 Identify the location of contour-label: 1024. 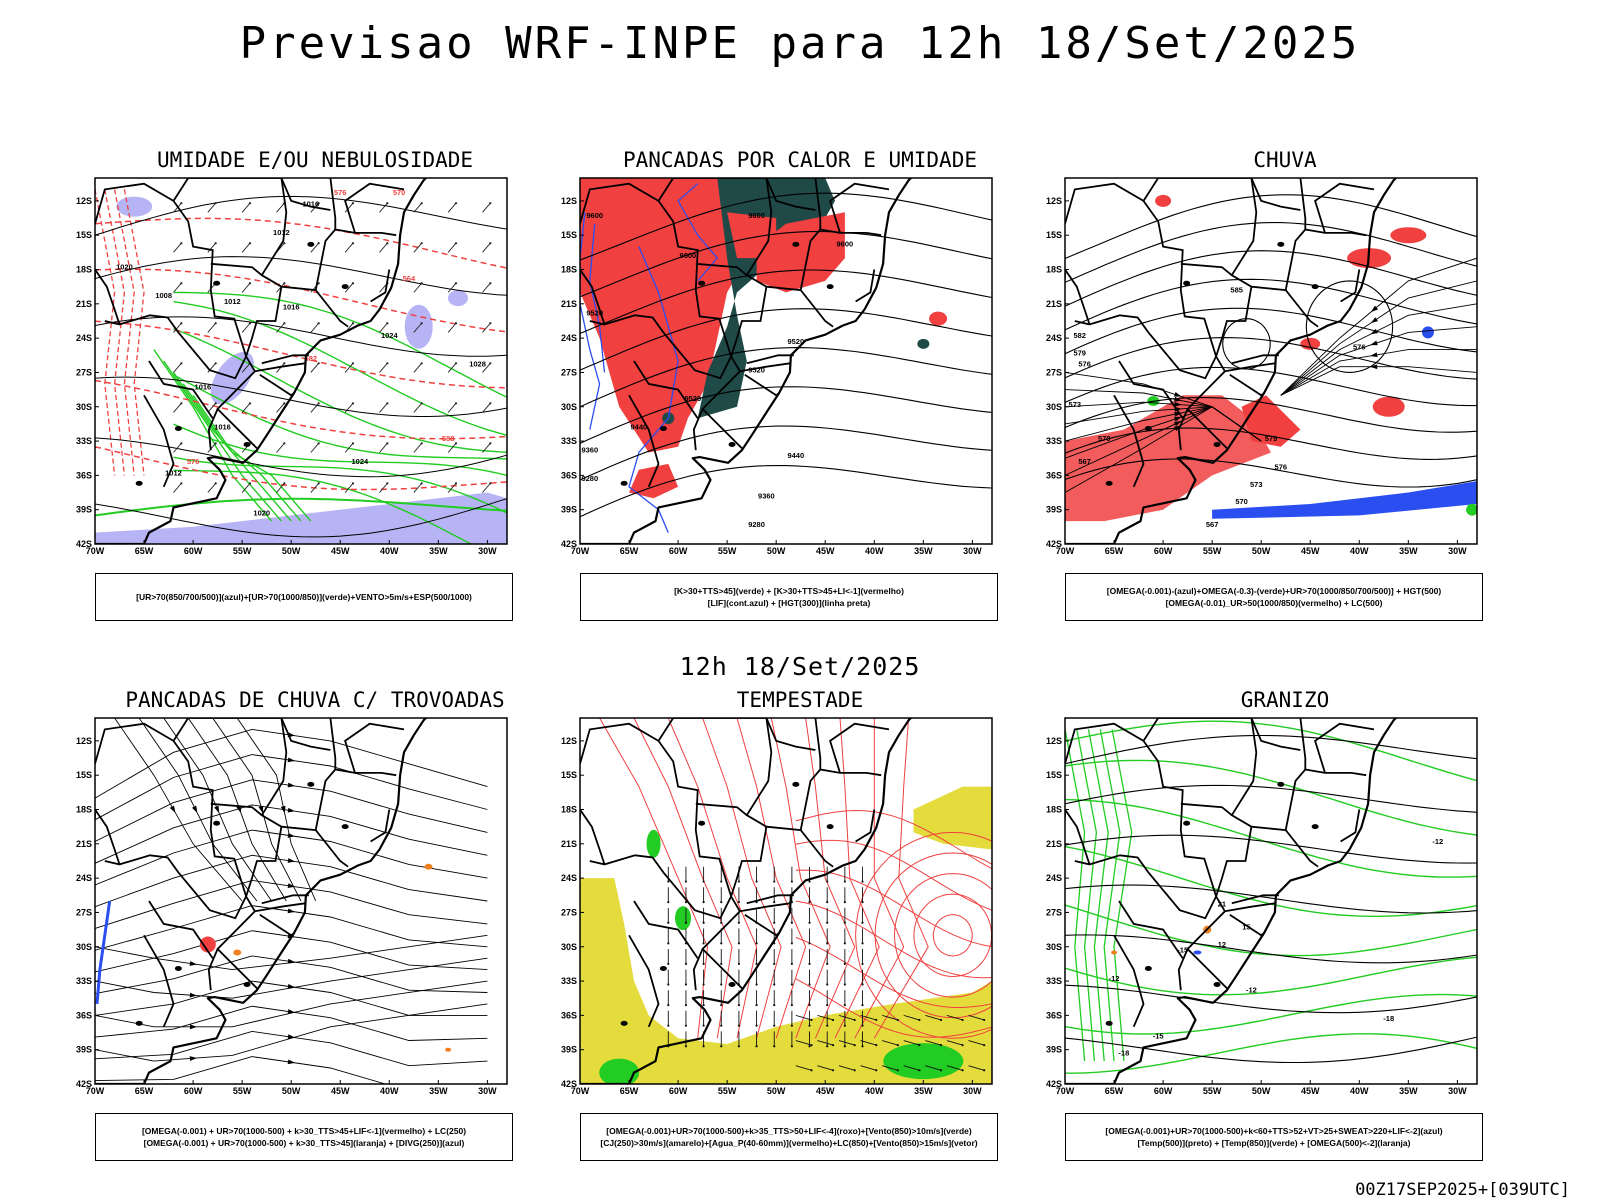
(361, 461).